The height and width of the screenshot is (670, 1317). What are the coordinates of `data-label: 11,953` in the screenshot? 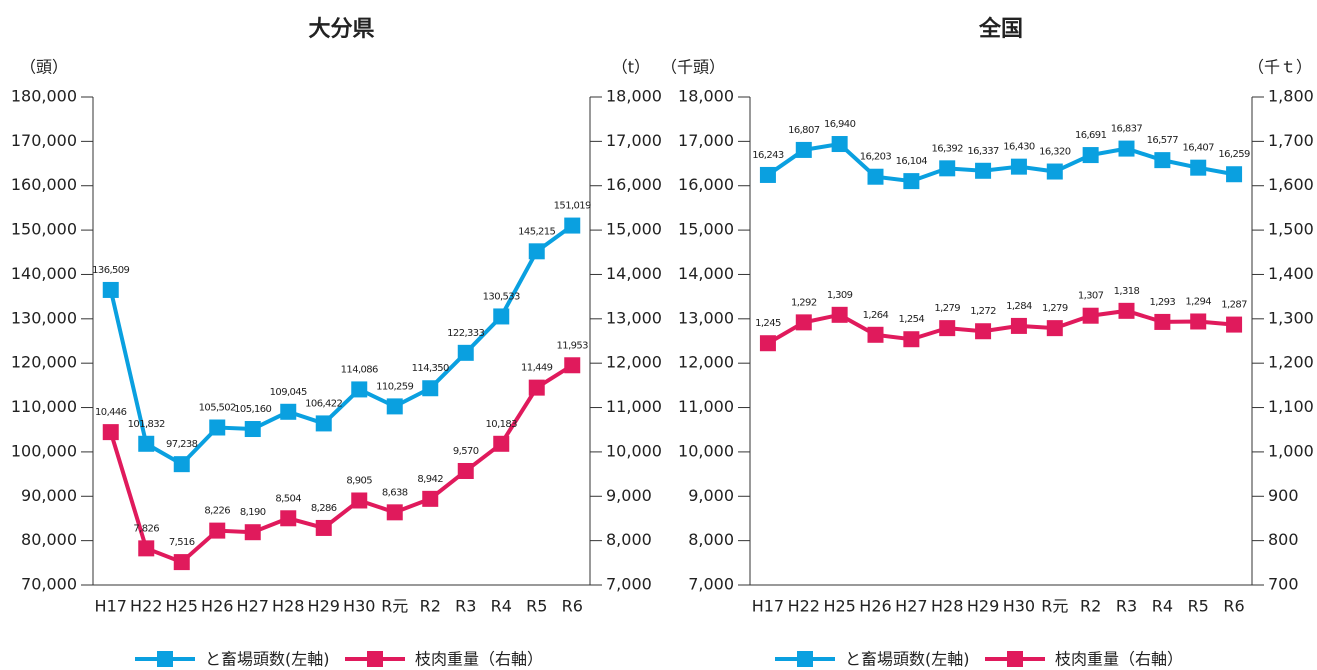 It's located at (573, 345).